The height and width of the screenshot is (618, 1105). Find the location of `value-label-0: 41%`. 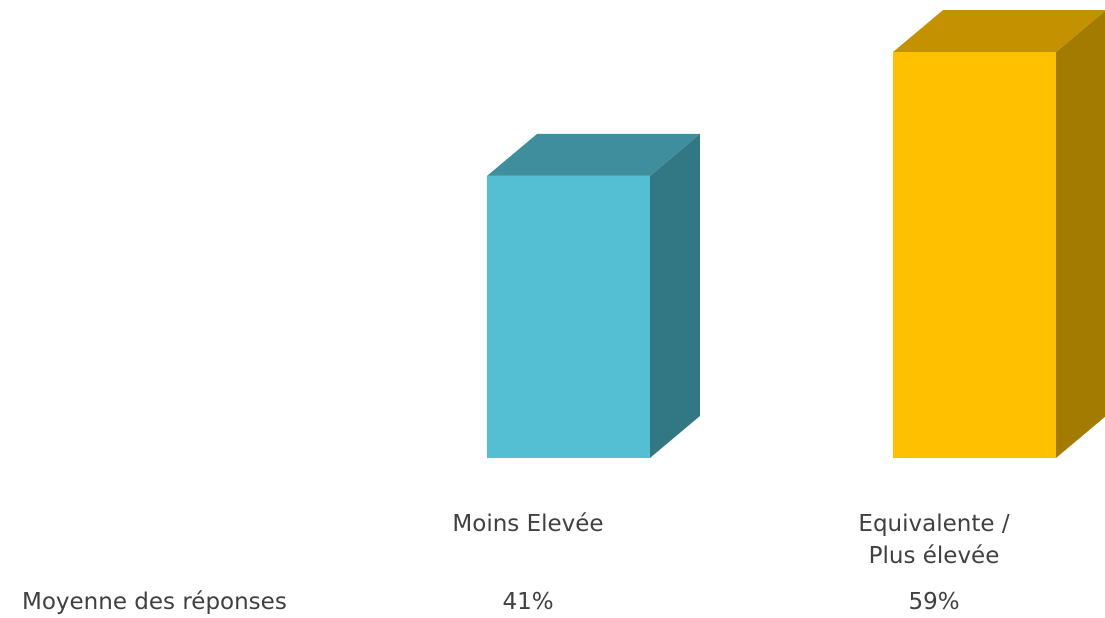

value-label-0: 41% is located at coordinates (528, 602).